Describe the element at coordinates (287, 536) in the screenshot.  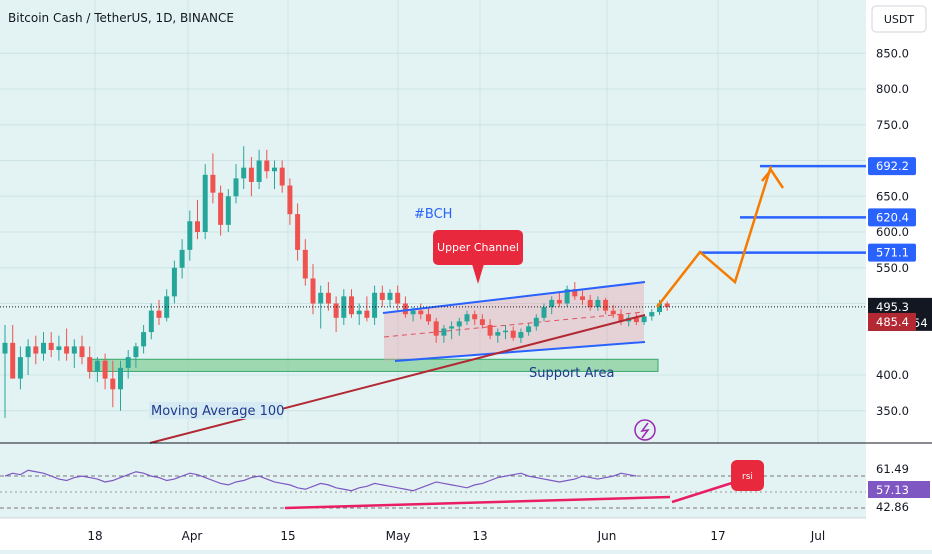
I see `time-tick-label: 15` at that location.